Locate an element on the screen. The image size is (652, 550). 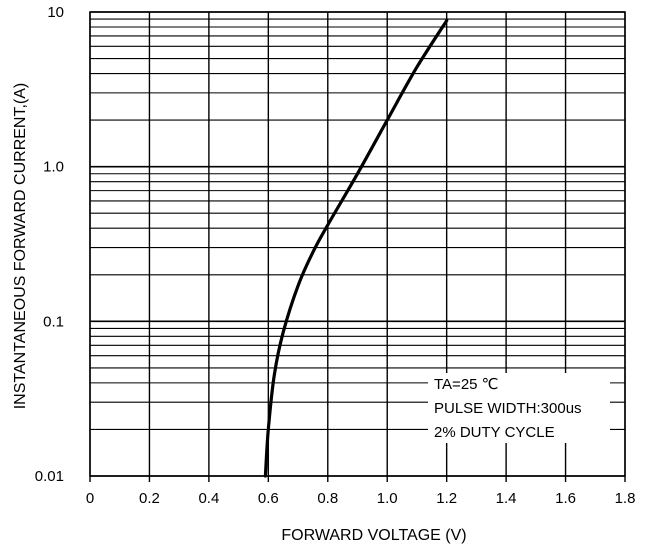
x-tick-label: 0.2 is located at coordinates (149, 498).